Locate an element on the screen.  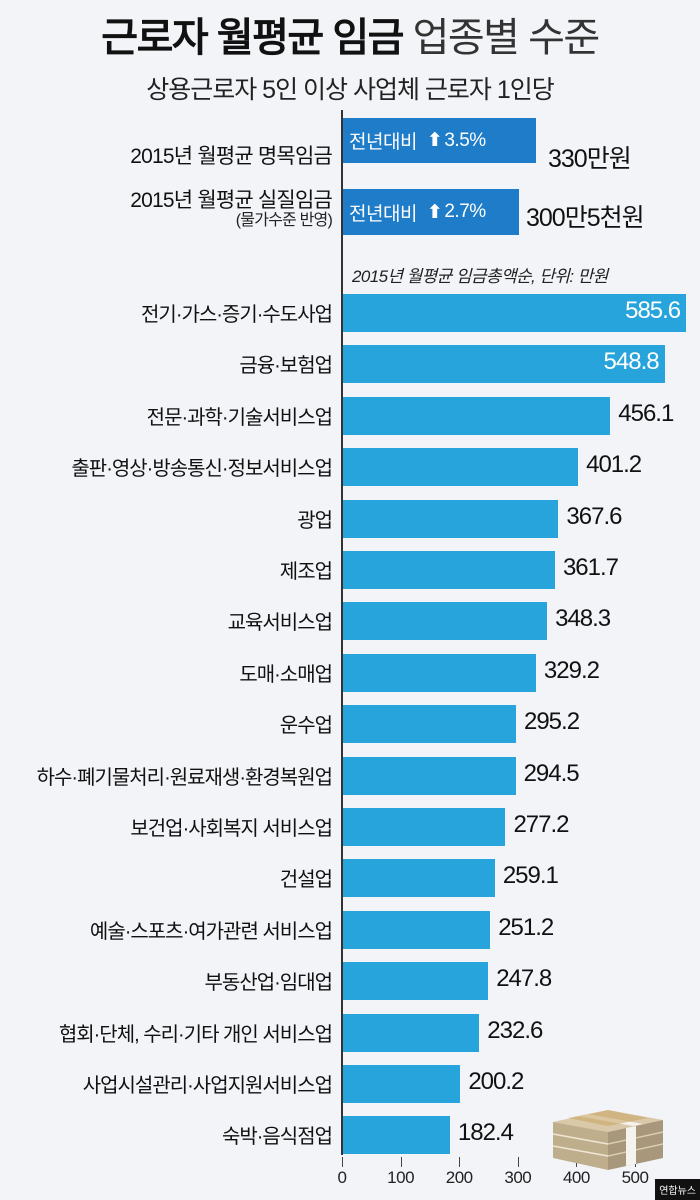
x-tick-label: 500 is located at coordinates (635, 1177).